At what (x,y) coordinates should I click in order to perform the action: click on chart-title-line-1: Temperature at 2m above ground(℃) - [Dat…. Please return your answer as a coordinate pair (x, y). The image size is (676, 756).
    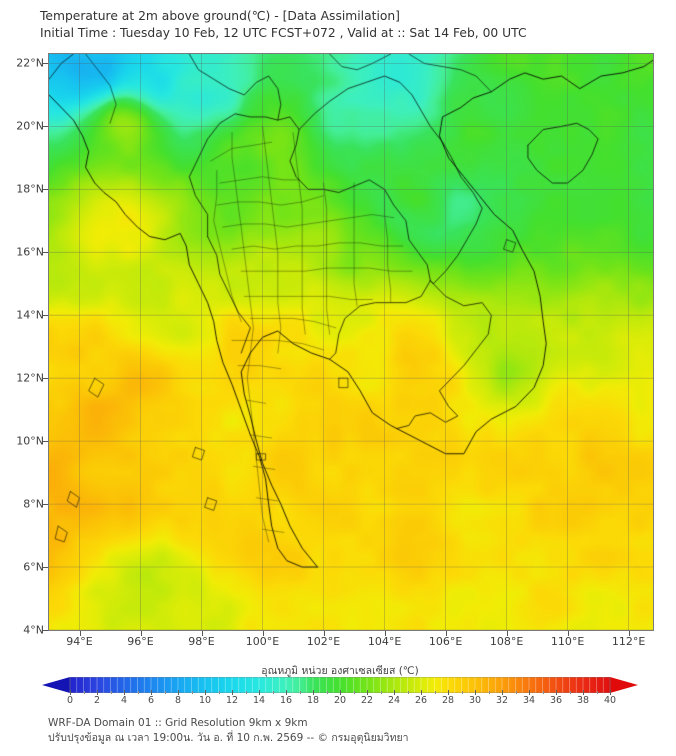
    Looking at the image, I should click on (220, 16).